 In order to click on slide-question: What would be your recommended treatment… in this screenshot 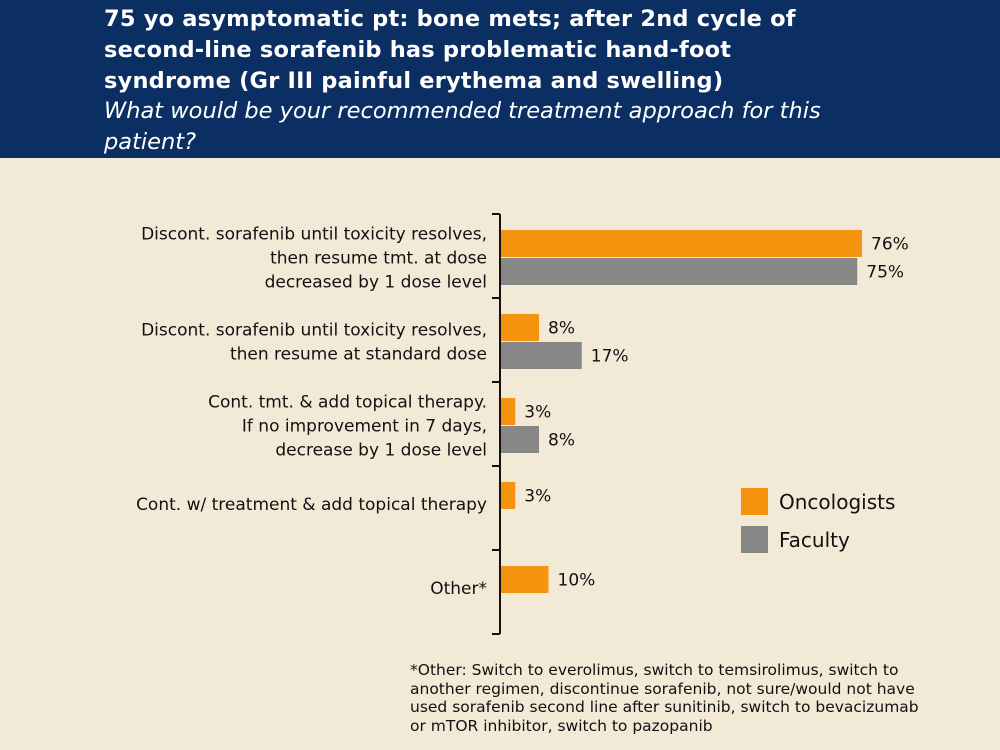, I will do `click(544, 127)`.